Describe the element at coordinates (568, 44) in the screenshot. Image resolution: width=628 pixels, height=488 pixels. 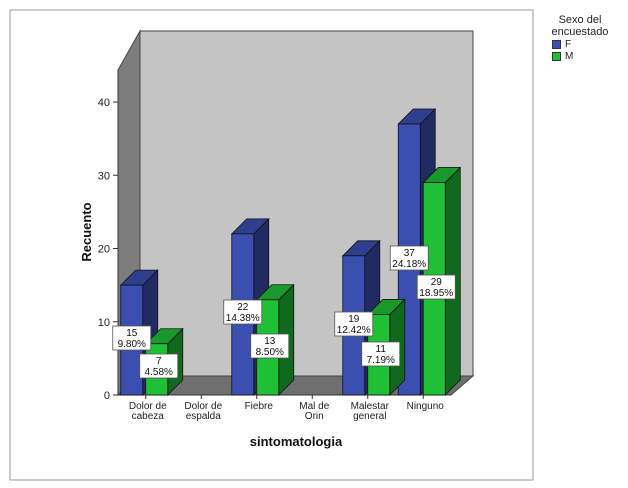
I see `legend-label-f: F` at that location.